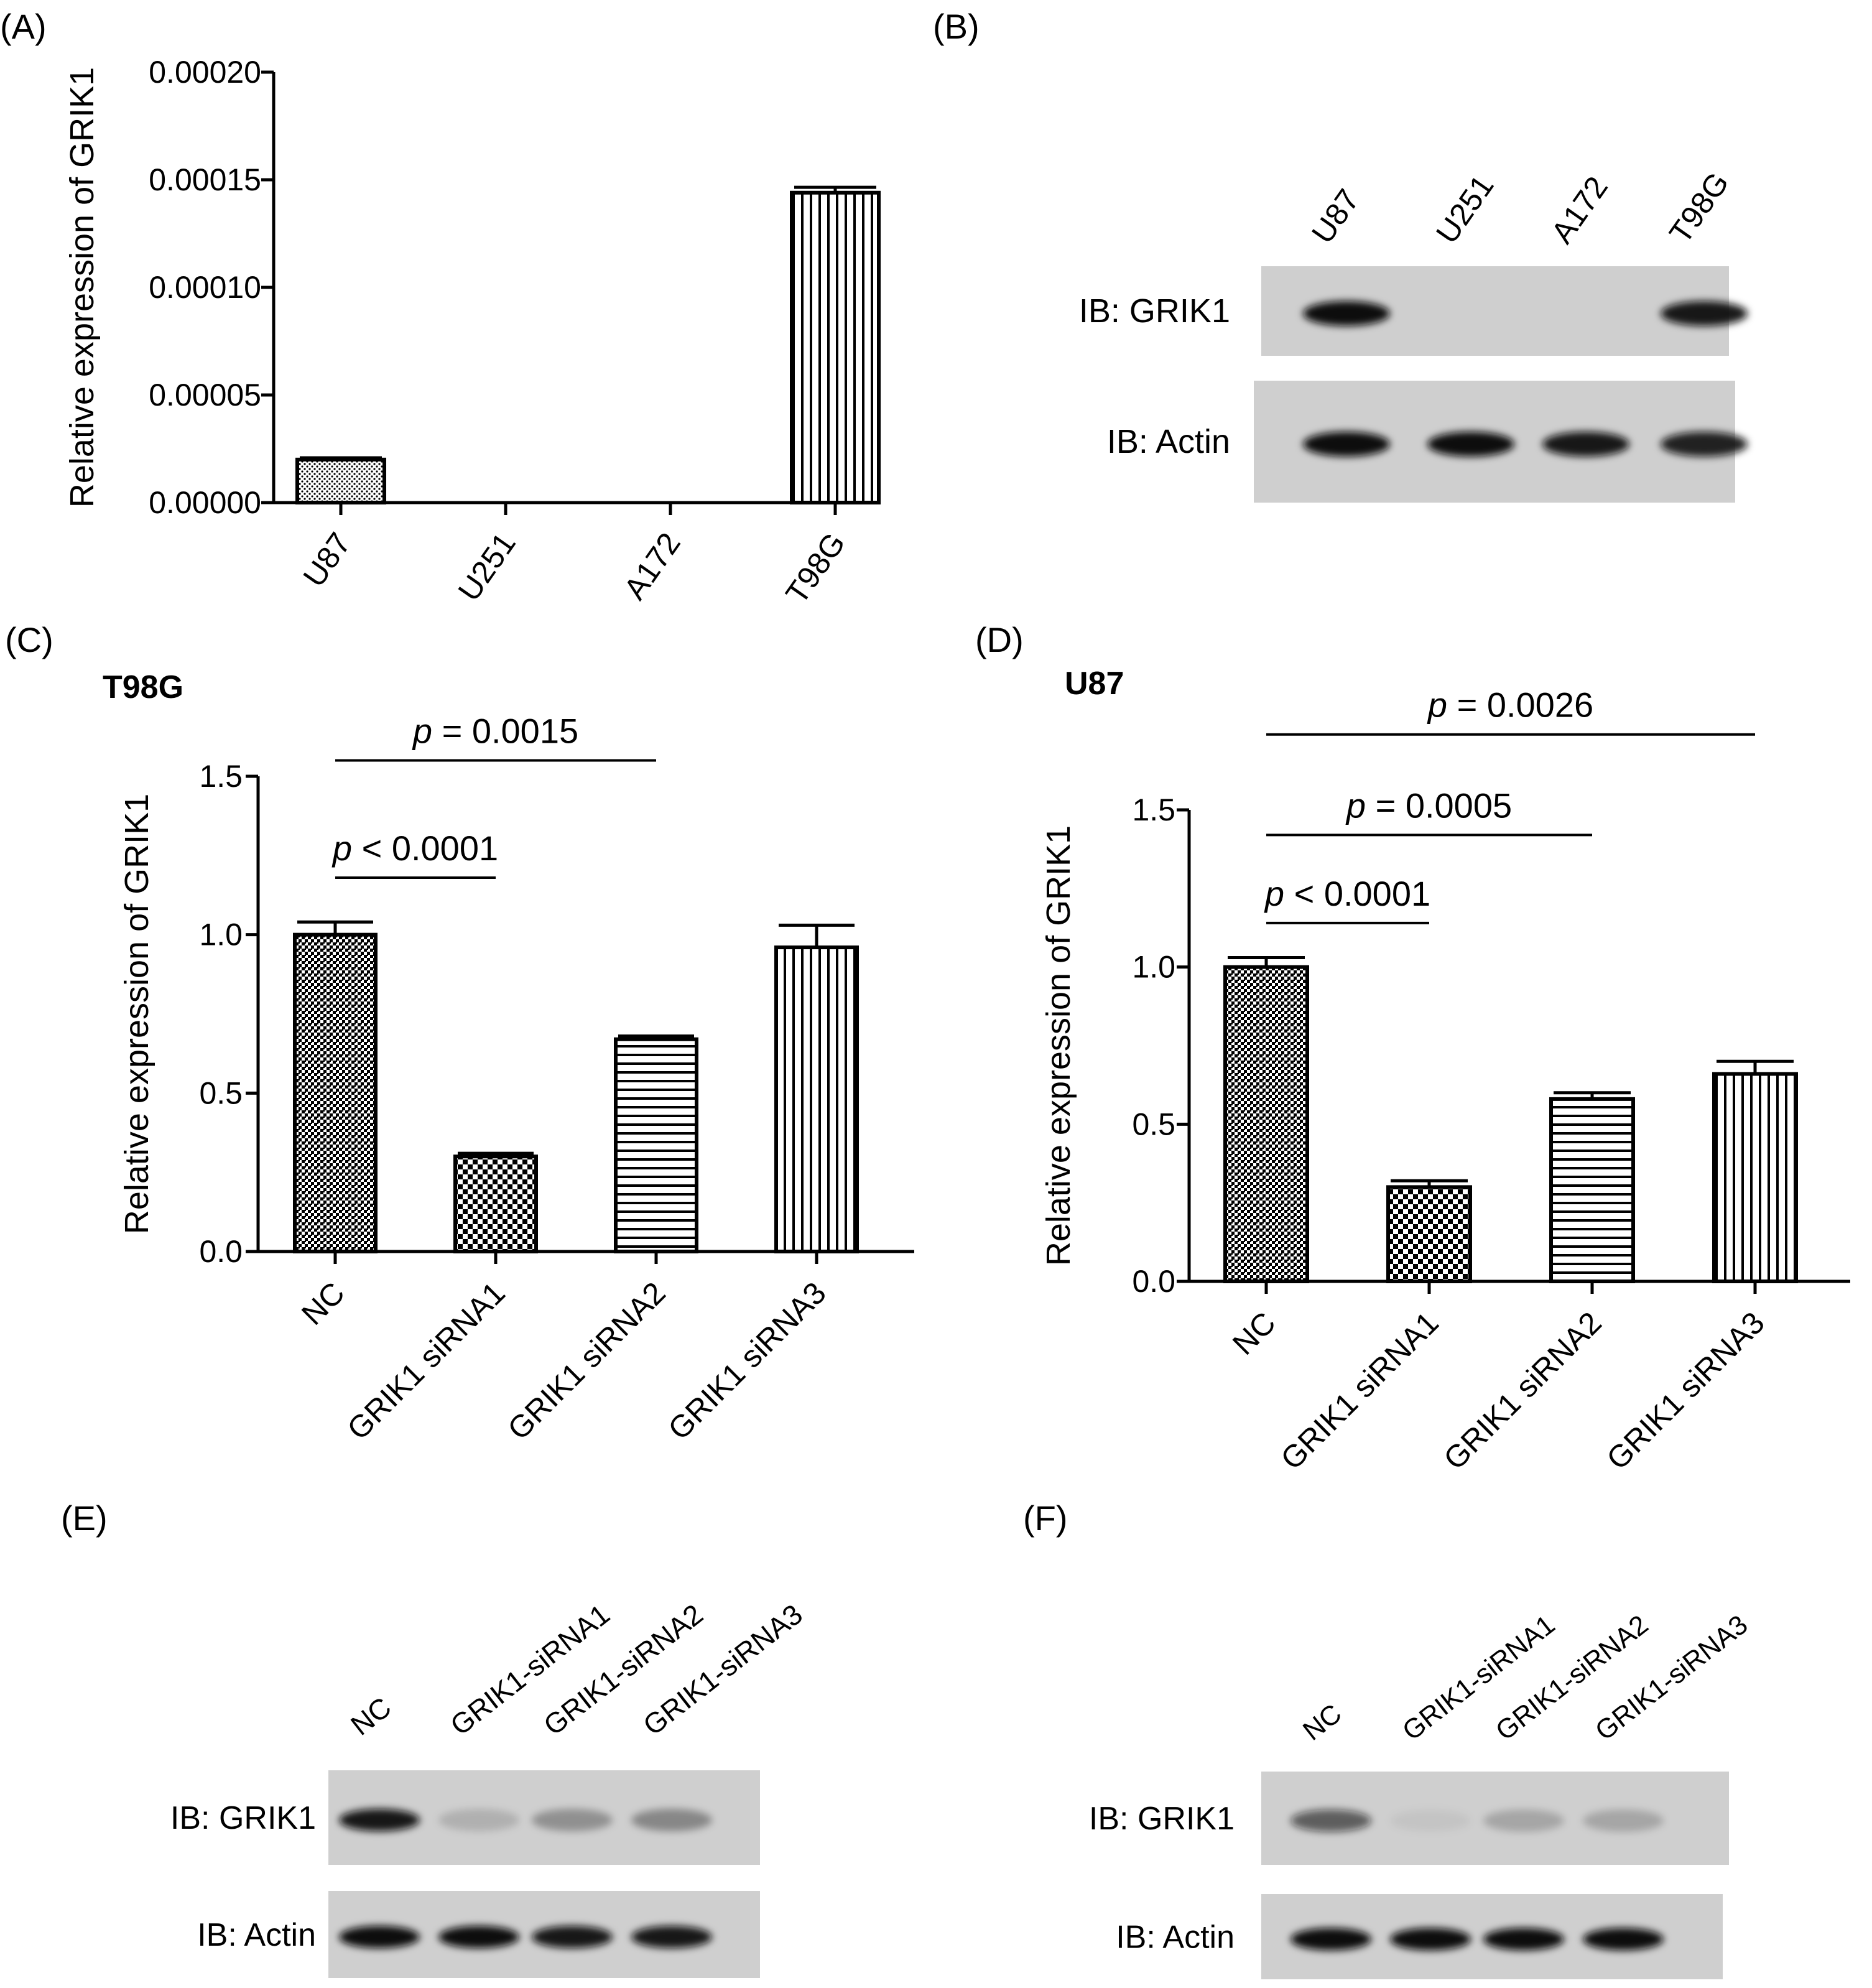 This screenshot has width=1872, height=1988. I want to click on panel-label-a: (A), so click(24, 26).